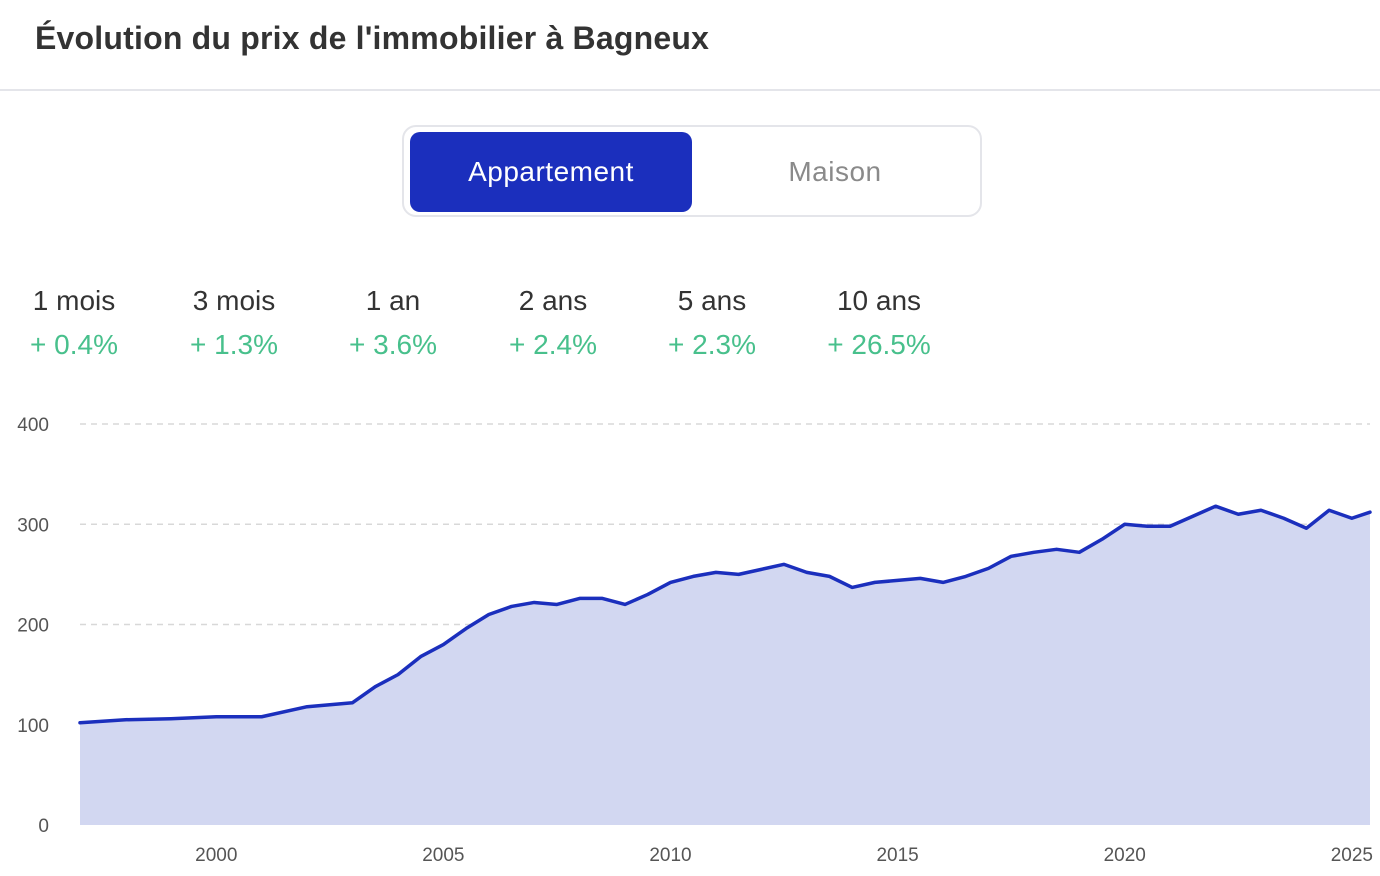 Image resolution: width=1380 pixels, height=876 pixels. Describe the element at coordinates (33, 525) in the screenshot. I see `y-tick-label: 300` at that location.